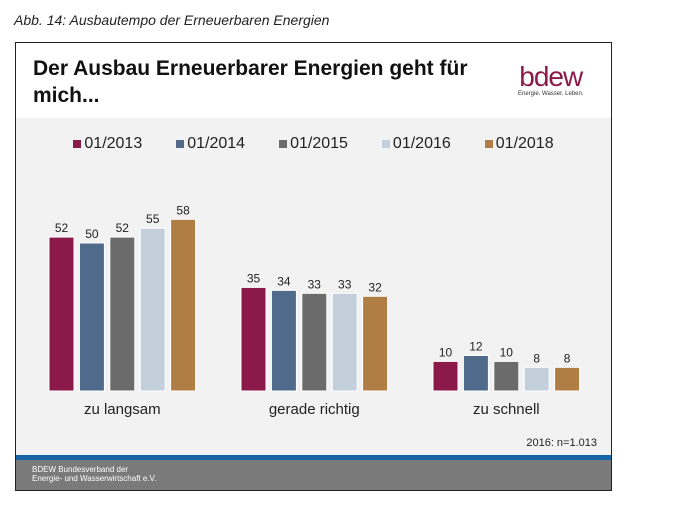  What do you see at coordinates (319, 143) in the screenshot?
I see `legend-label: 01/2015` at bounding box center [319, 143].